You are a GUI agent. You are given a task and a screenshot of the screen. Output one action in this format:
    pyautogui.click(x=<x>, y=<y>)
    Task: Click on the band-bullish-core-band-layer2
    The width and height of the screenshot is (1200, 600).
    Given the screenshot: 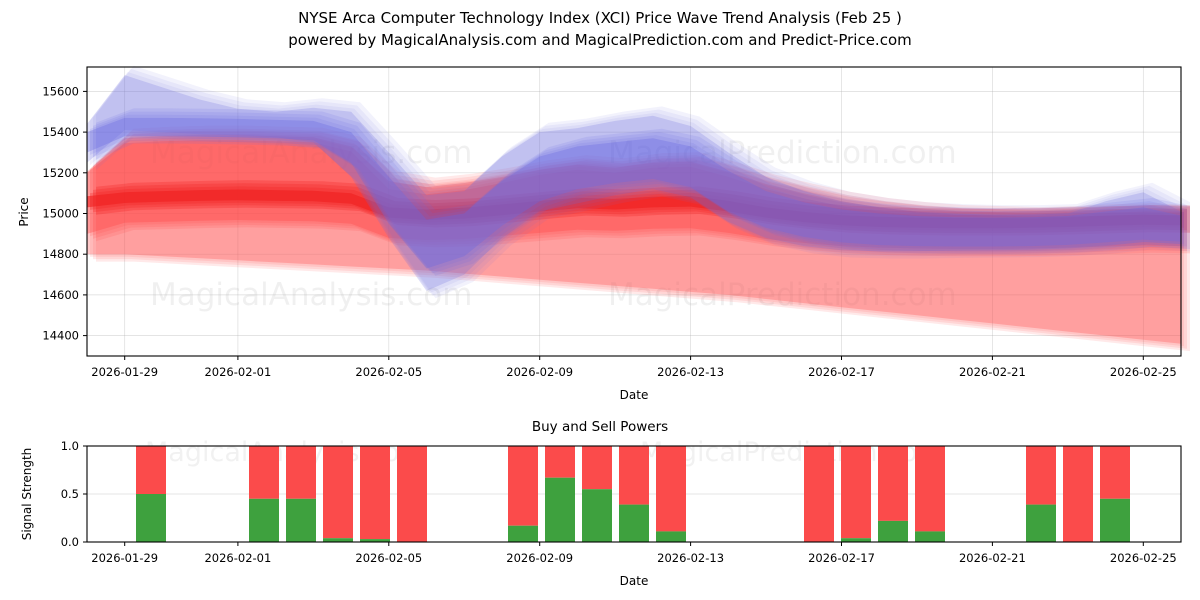 What is the action you would take?
    pyautogui.click(x=640, y=208)
    